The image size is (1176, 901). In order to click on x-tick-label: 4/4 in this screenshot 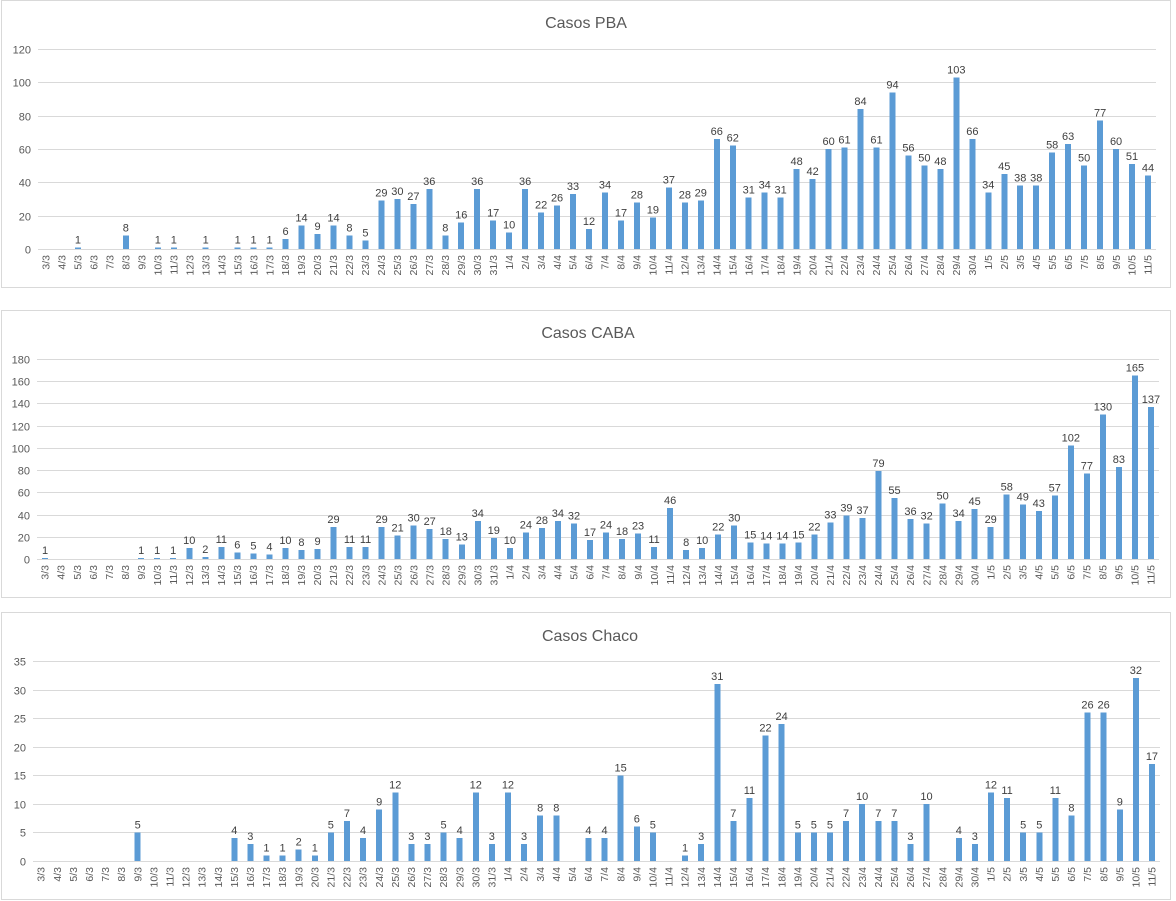, I will do `click(559, 572)`.